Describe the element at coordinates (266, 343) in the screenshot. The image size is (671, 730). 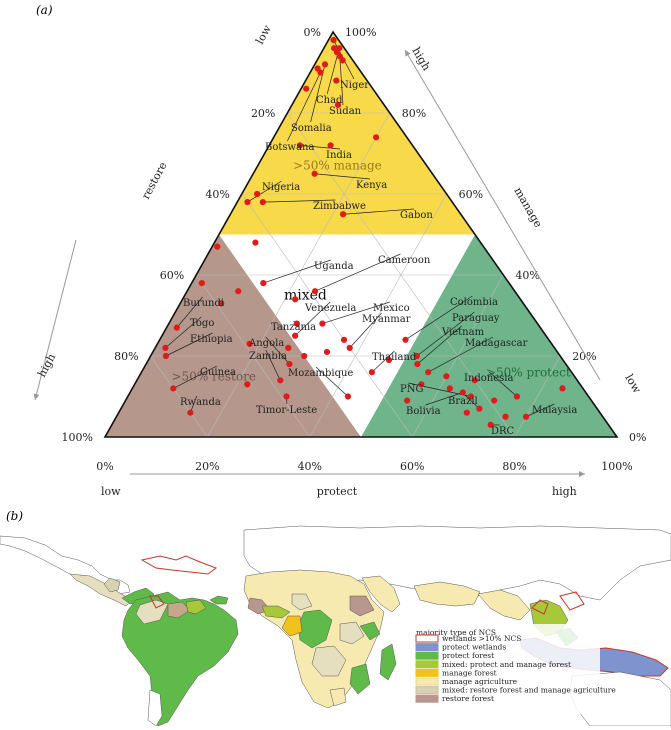
I see `country-label: Angola` at that location.